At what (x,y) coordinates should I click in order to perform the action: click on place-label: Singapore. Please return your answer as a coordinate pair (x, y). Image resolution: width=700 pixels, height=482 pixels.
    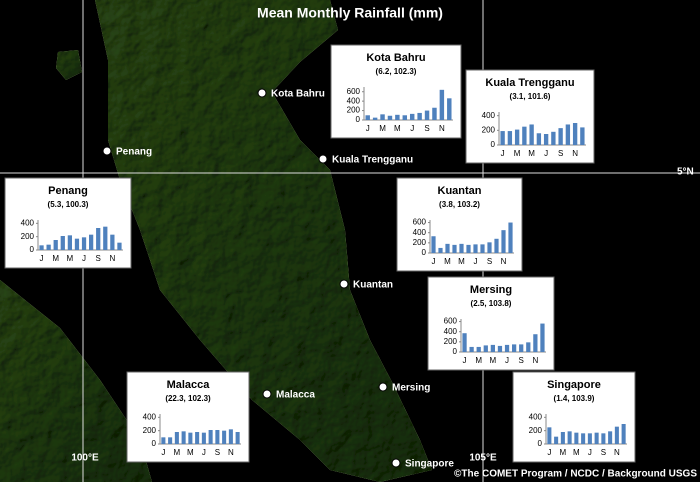
    Looking at the image, I should click on (429, 464).